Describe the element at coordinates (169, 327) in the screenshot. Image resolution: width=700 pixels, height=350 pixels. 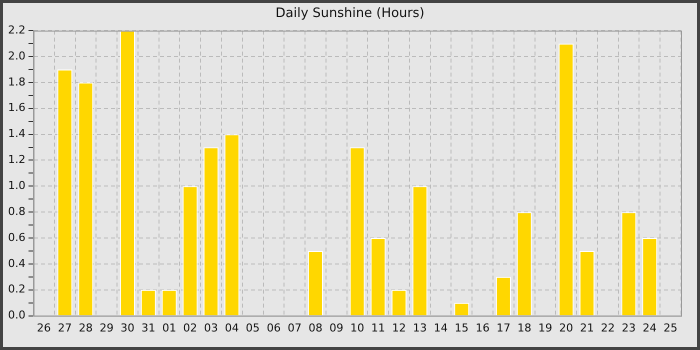
I see `x-tick-label: 01` at that location.